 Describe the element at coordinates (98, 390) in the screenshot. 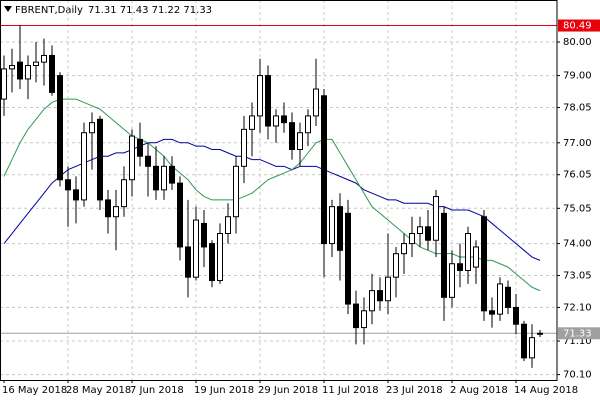

I see `x-tick-label: 28 May 2018` at that location.